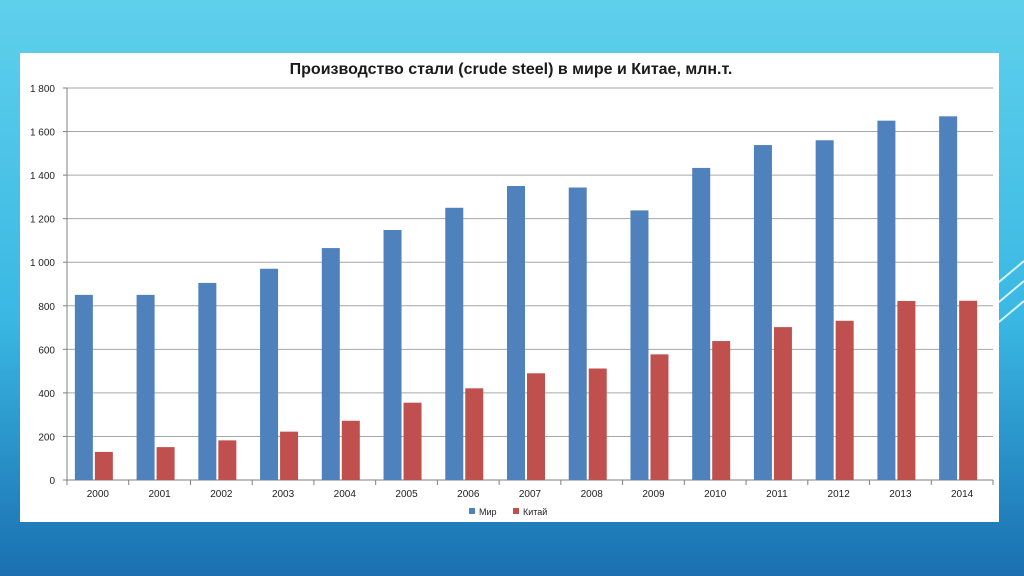 The height and width of the screenshot is (576, 1024). Describe the element at coordinates (392, 354) in the screenshot. I see `bar-Мир-2005` at that location.